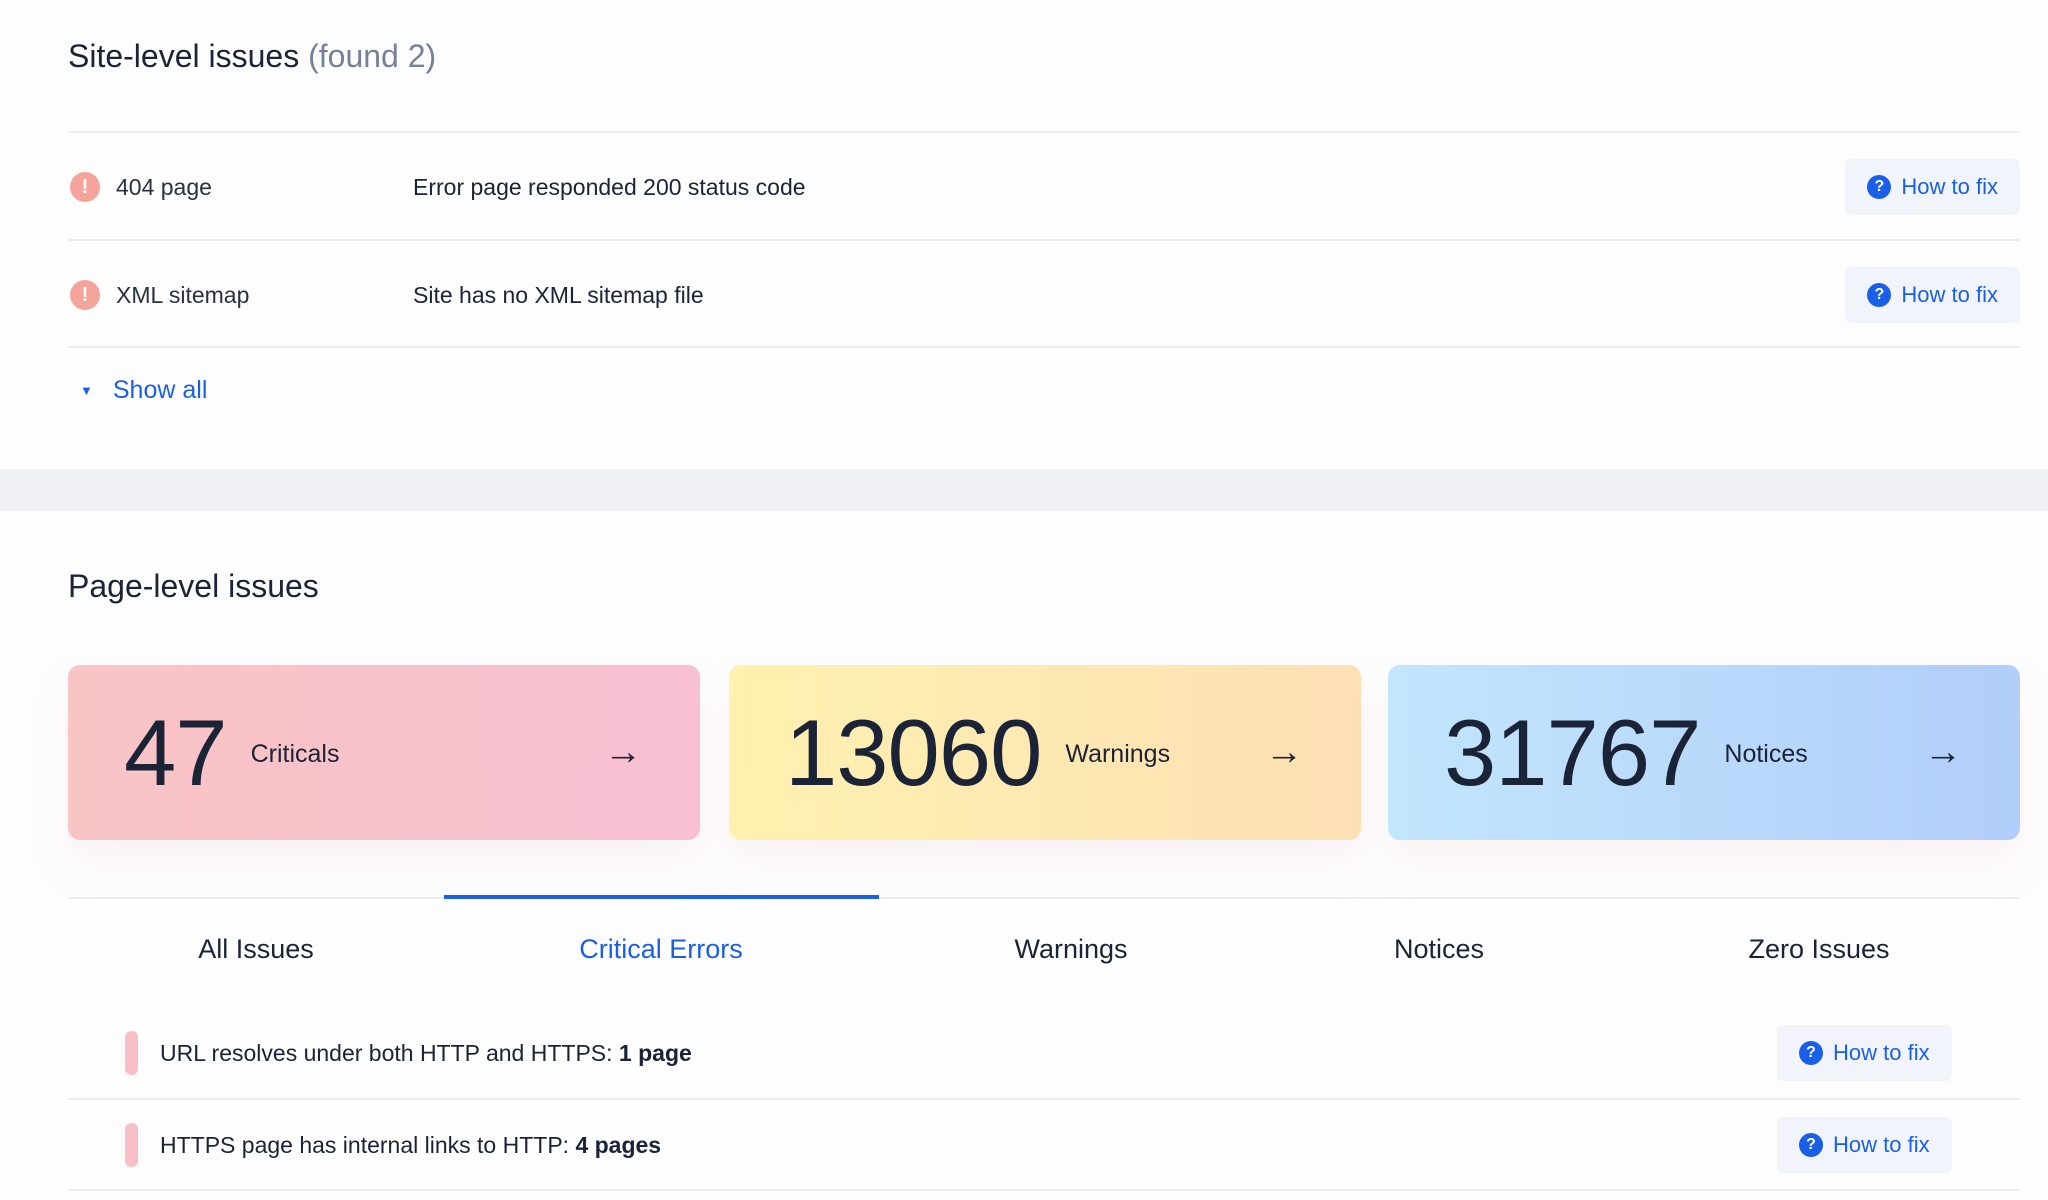  I want to click on tabs-divider, so click(1044, 898).